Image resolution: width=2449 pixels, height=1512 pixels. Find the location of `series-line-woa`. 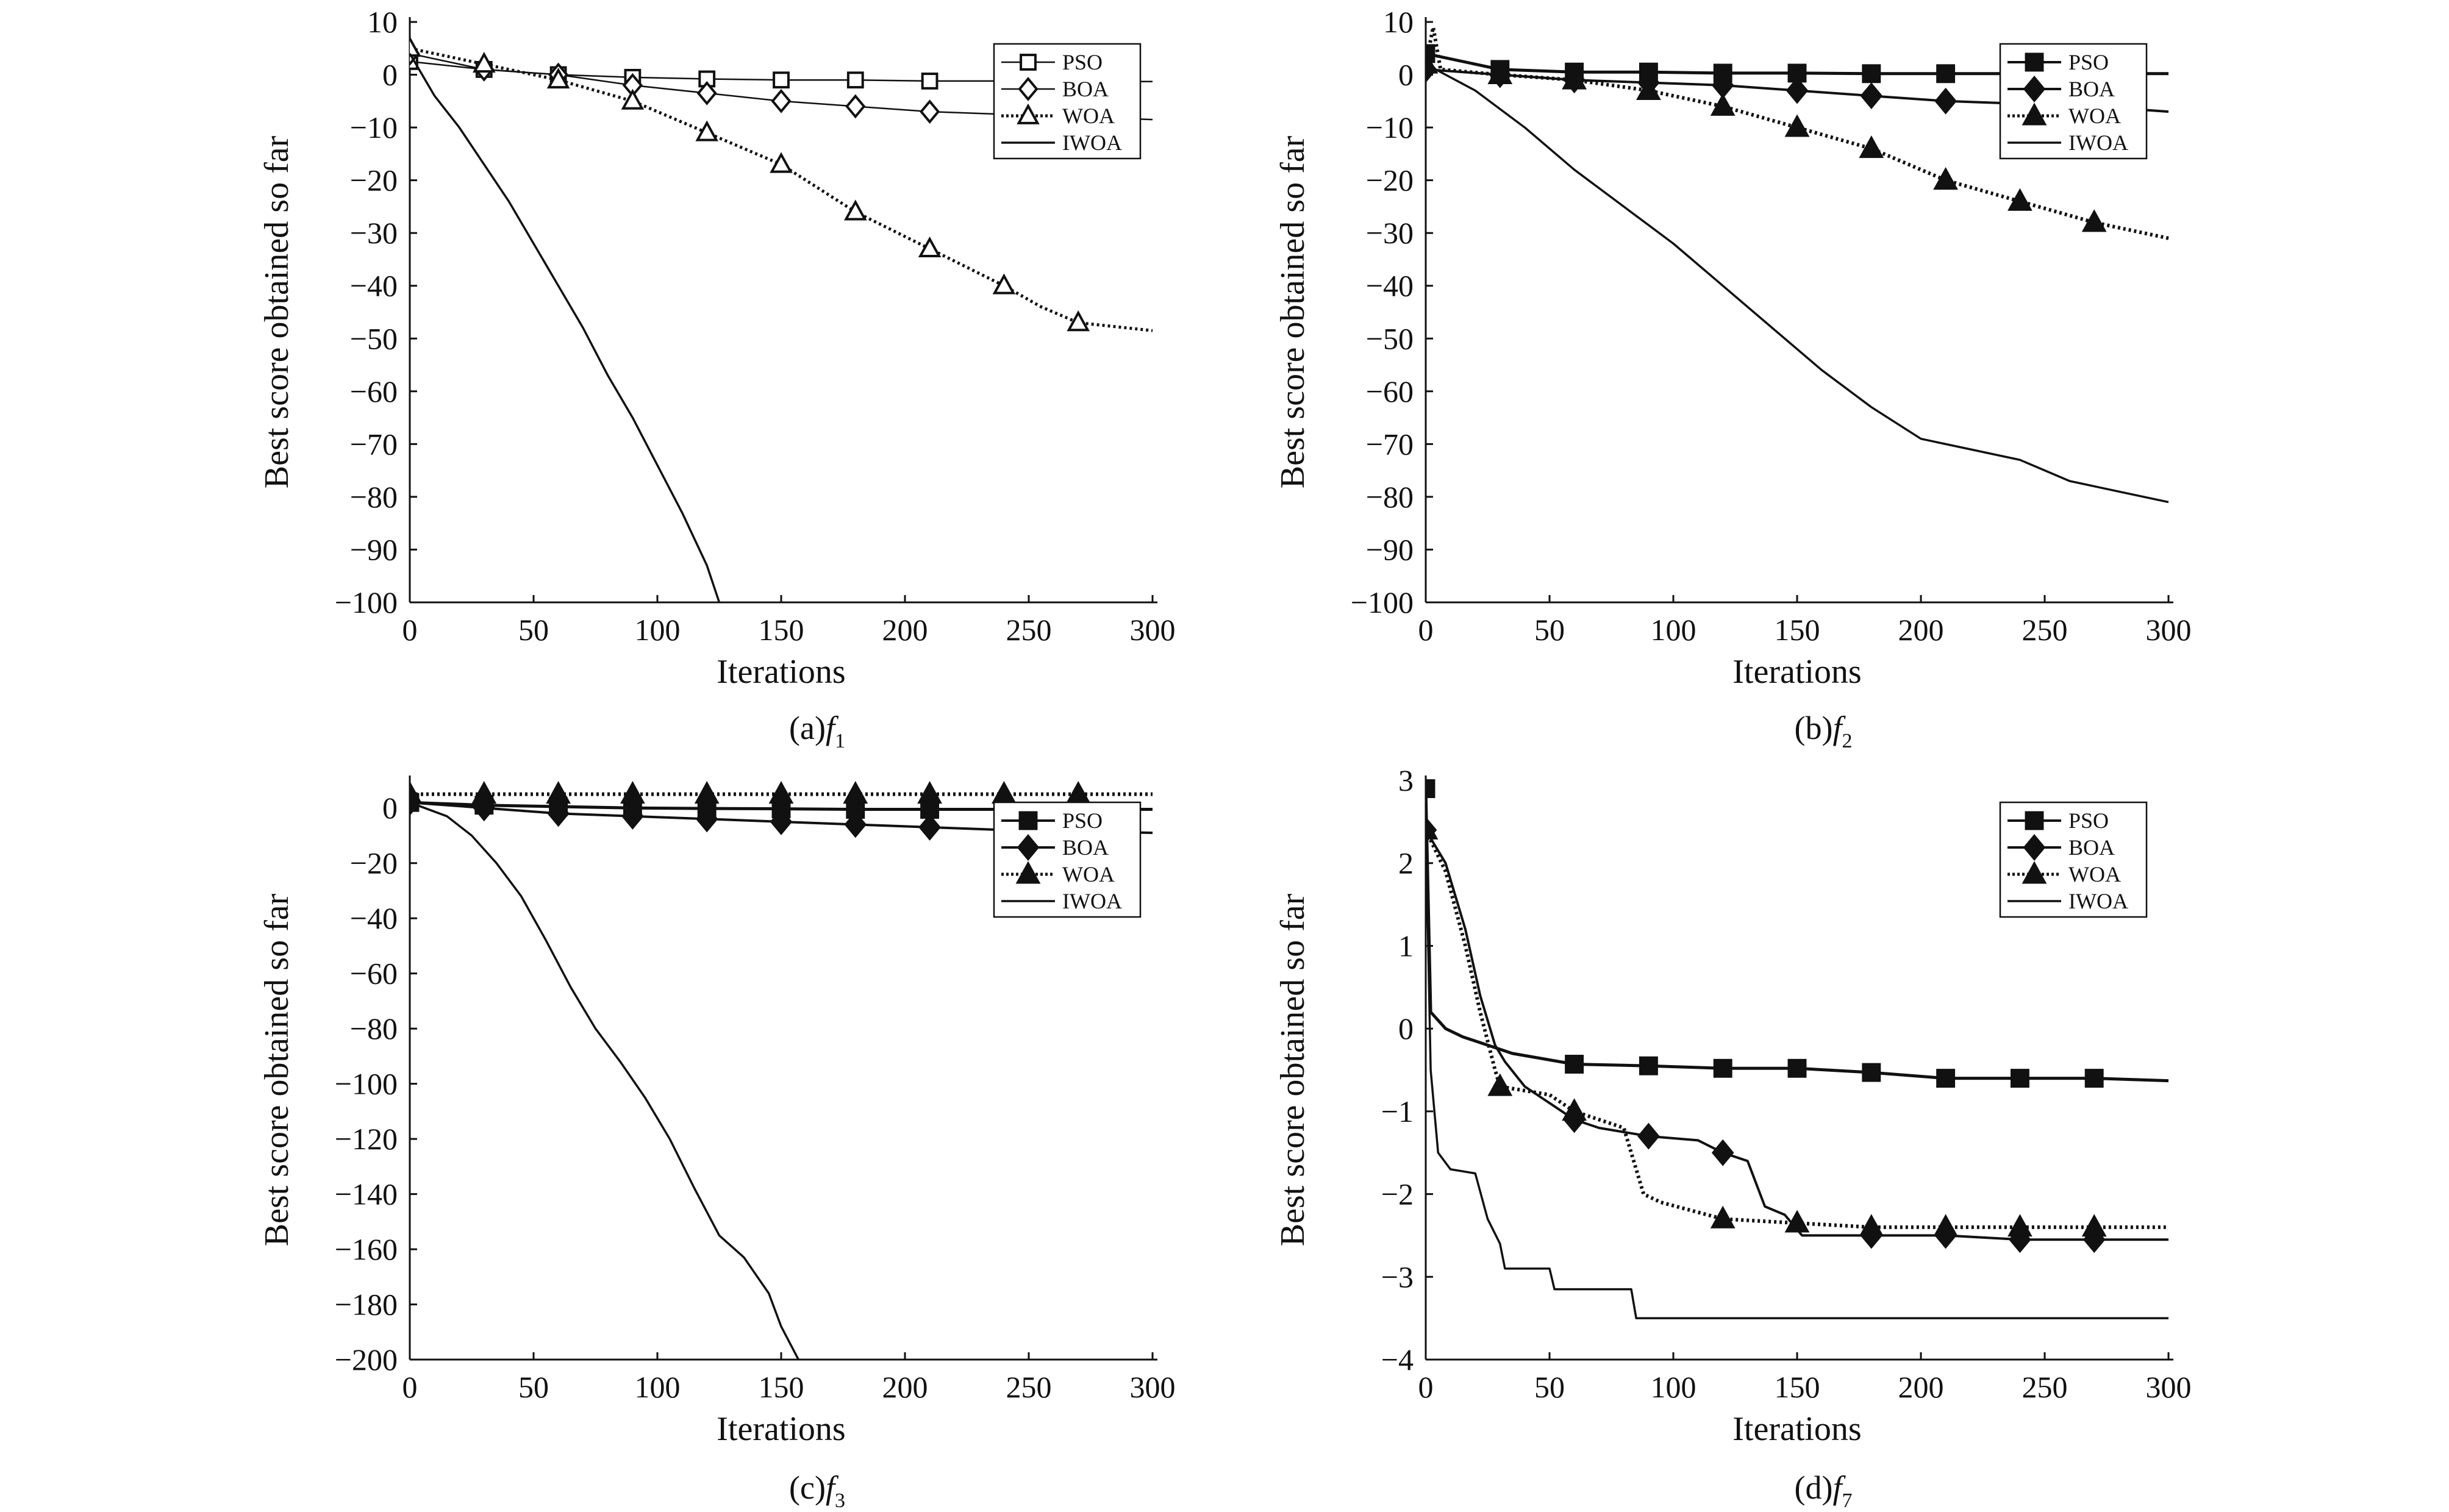

series-line-woa is located at coordinates (781, 189).